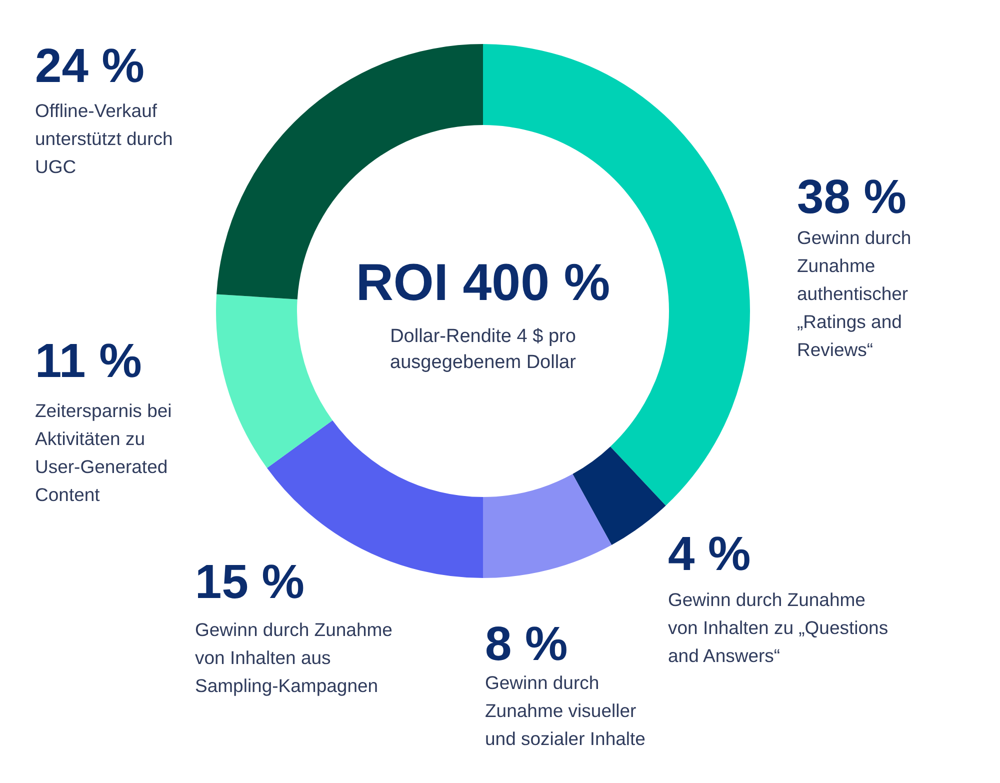 This screenshot has height=783, width=1000. Describe the element at coordinates (565, 710) in the screenshot. I see `slice-label: Gewinn durch Zunahme visueller und sozialer Inhalte` at that location.